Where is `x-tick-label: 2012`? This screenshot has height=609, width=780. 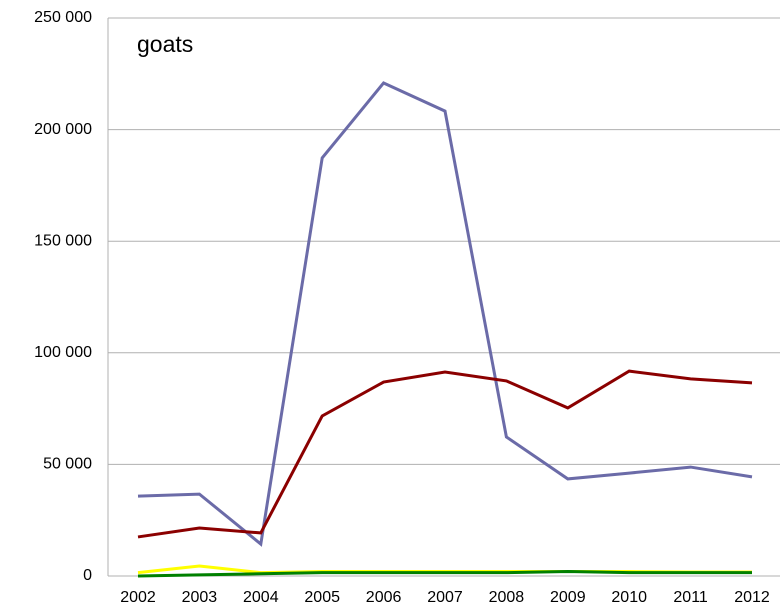
x-tick-label: 2012 is located at coordinates (752, 597).